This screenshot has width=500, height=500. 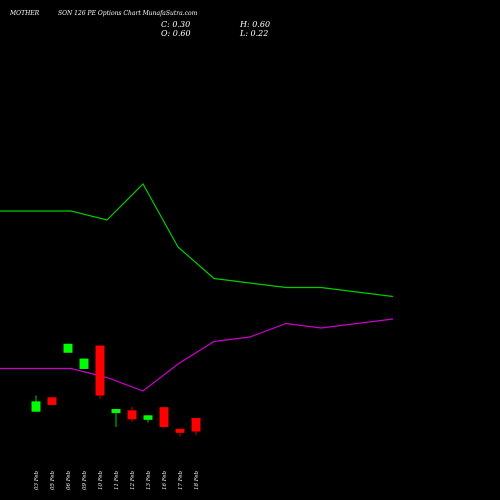 What do you see at coordinates (37, 480) in the screenshot?
I see `x-tick-label: 03 Feb` at bounding box center [37, 480].